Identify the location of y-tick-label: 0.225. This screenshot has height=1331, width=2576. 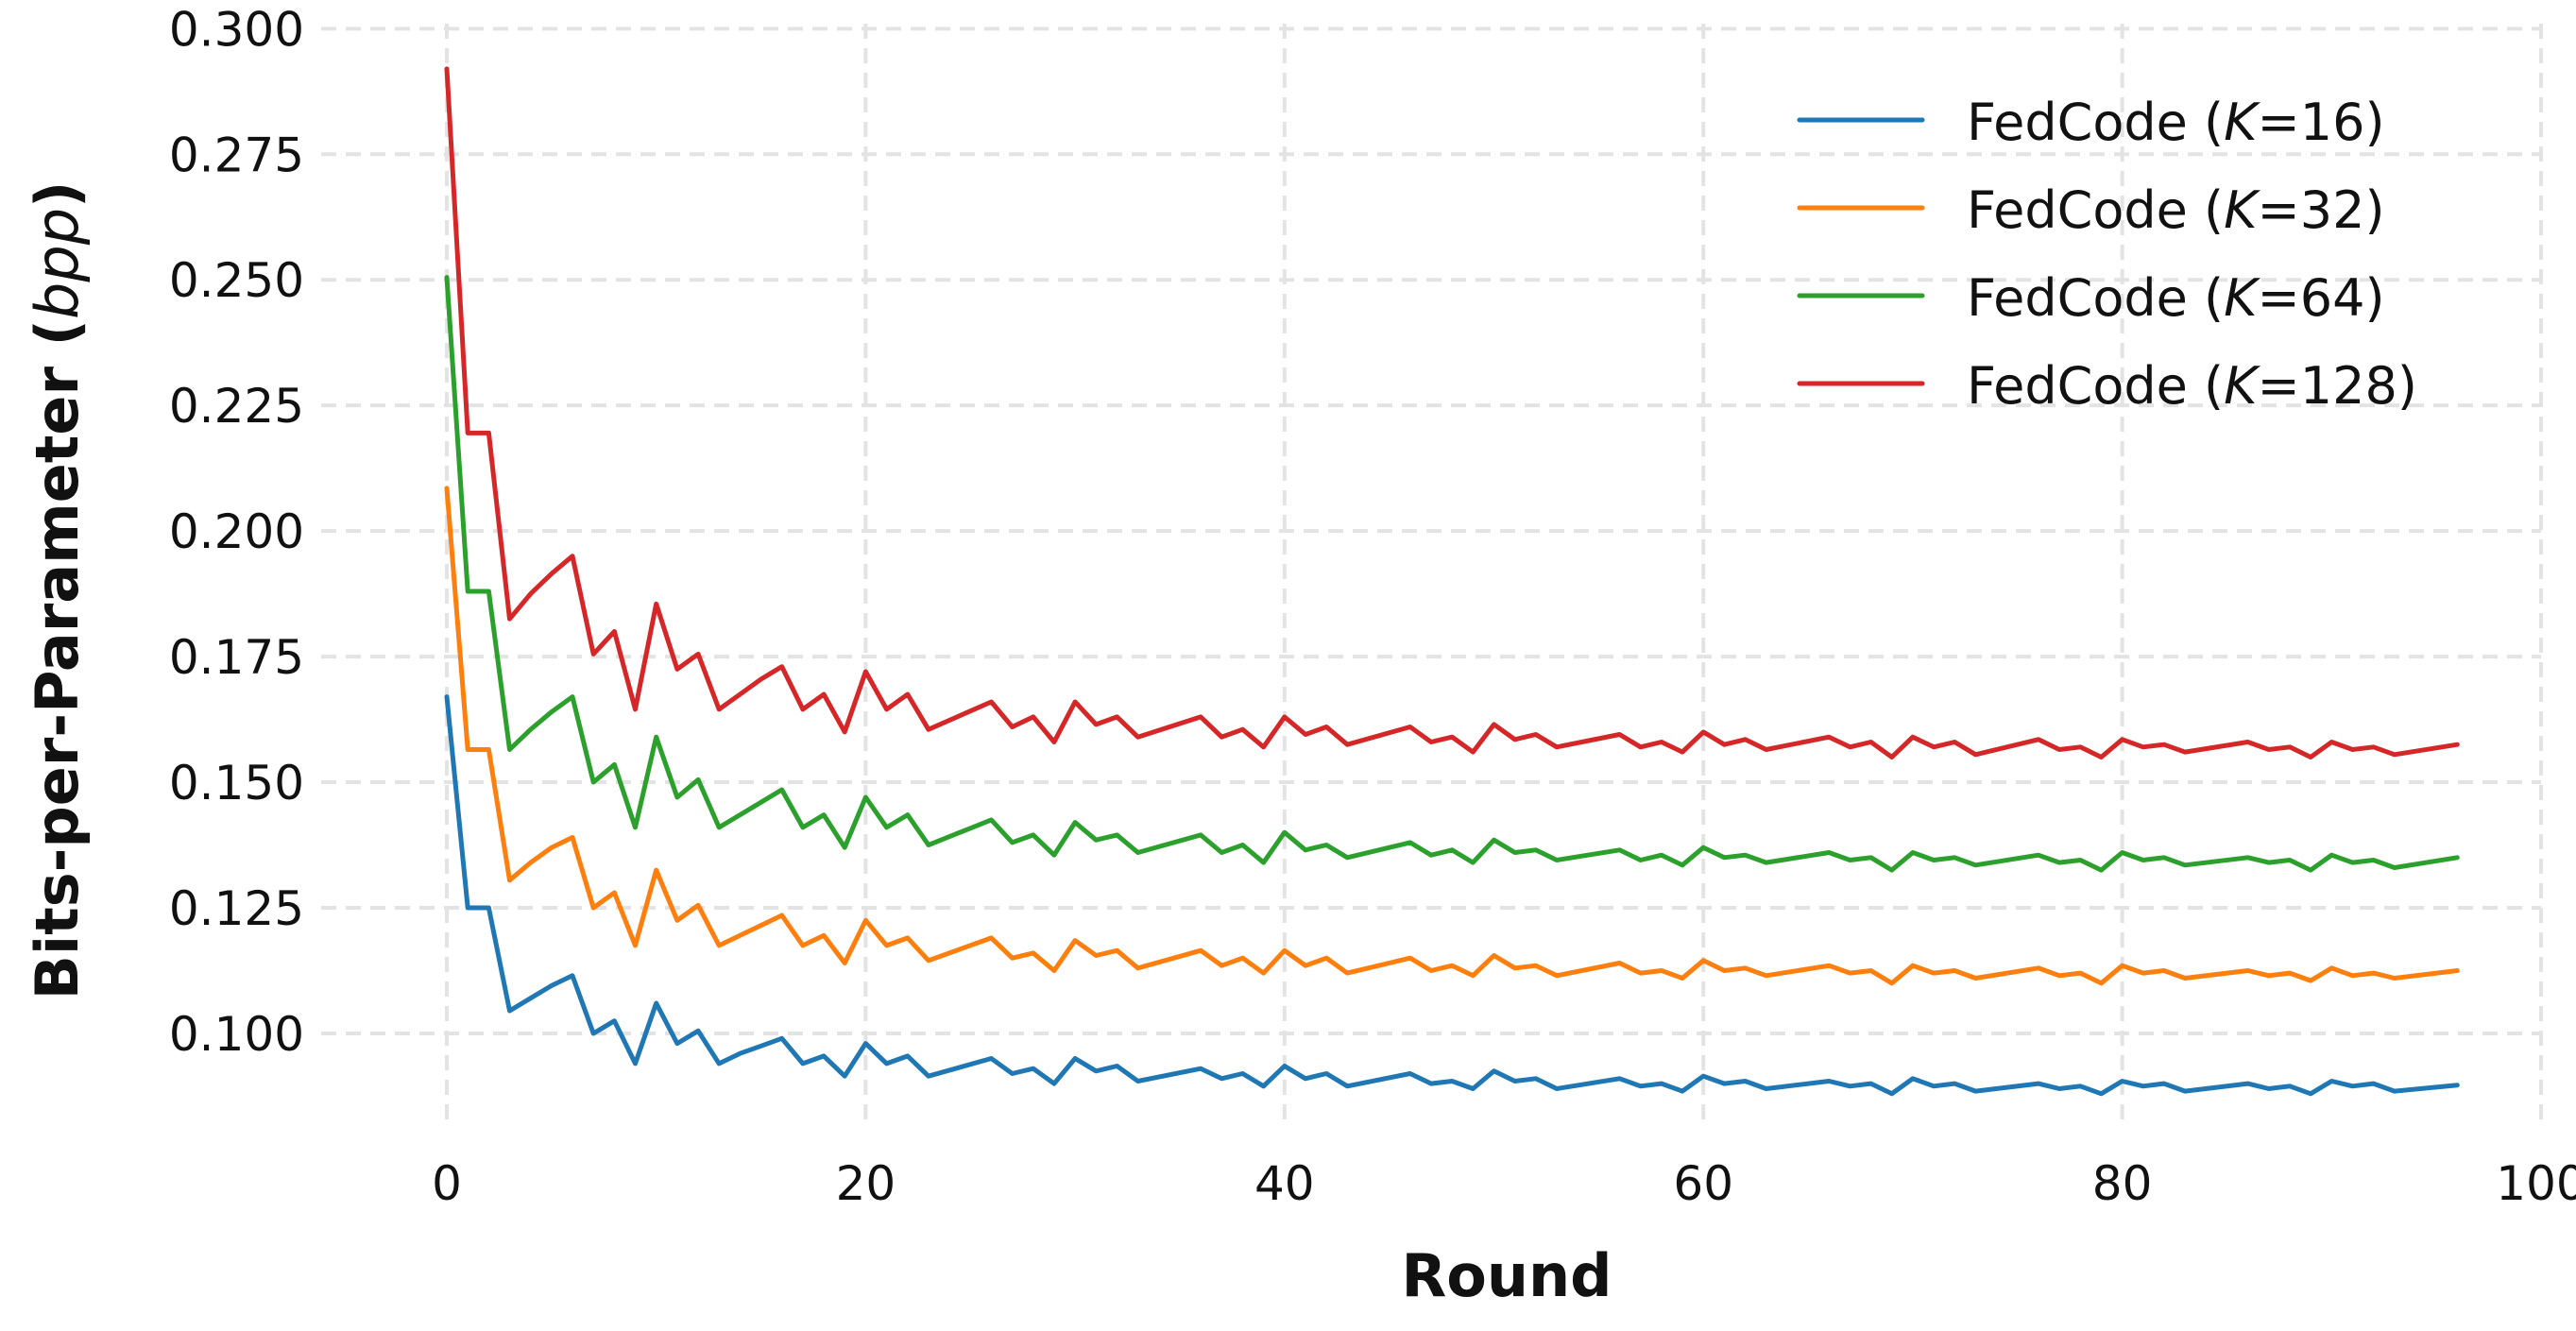
(237, 406).